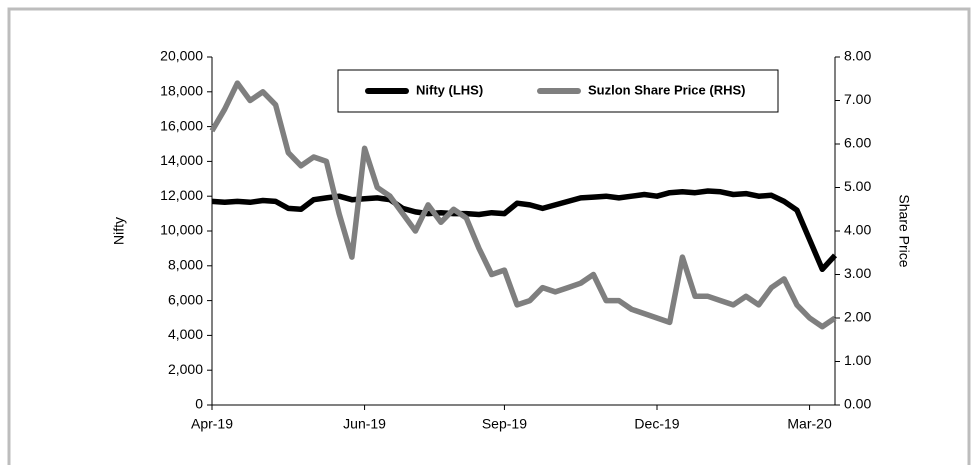 The image size is (978, 465). I want to click on series-line, so click(524, 230).